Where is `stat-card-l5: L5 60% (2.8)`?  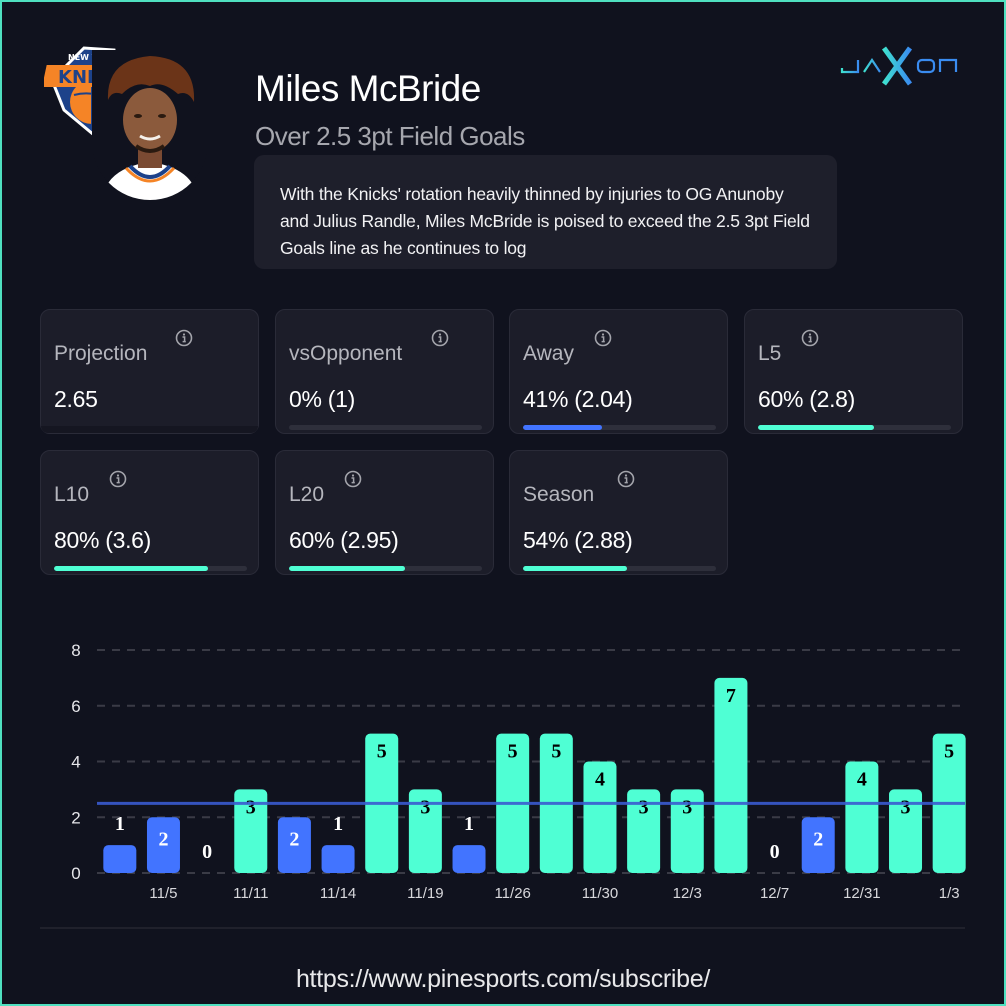 stat-card-l5: L5 60% (2.8) is located at coordinates (853, 371).